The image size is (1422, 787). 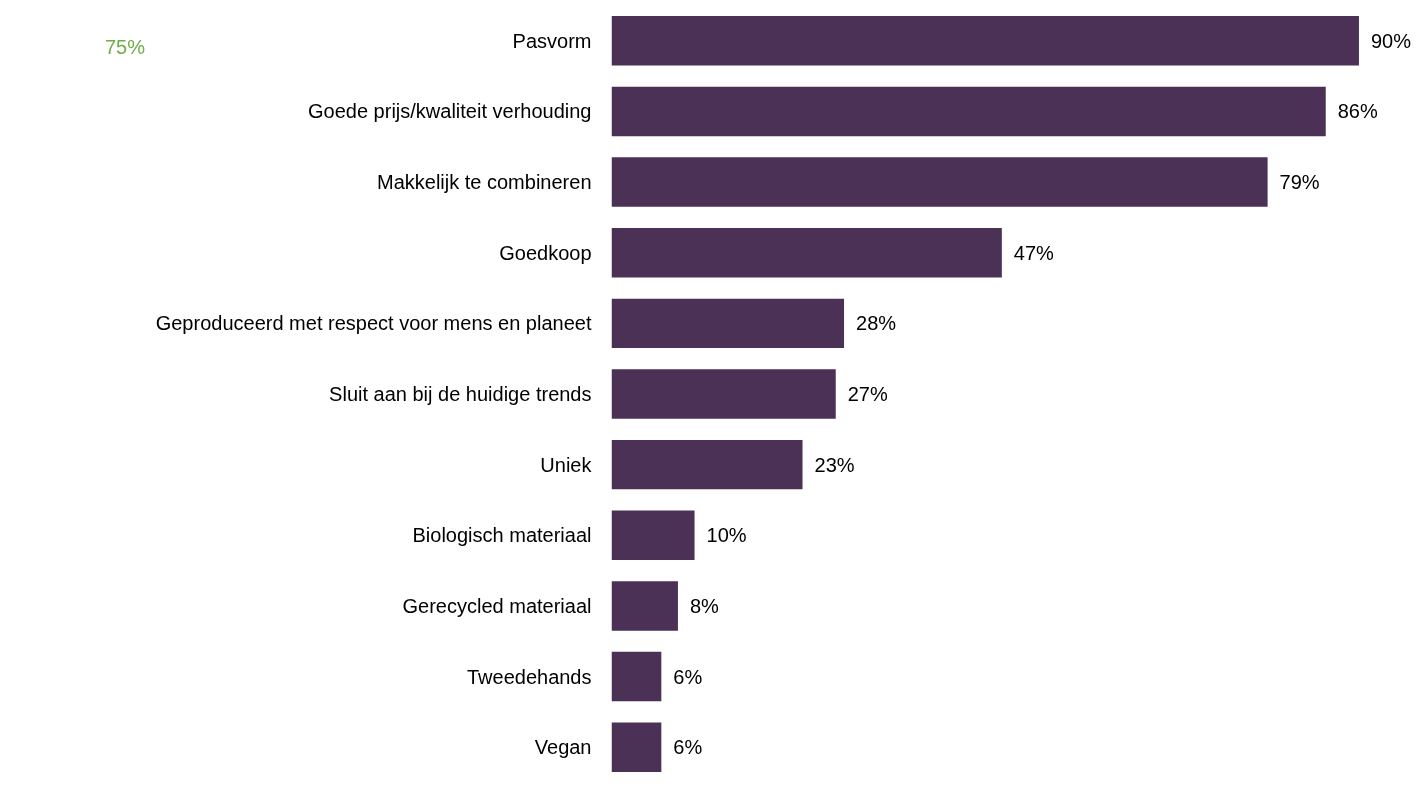 What do you see at coordinates (460, 394) in the screenshot?
I see `y-tick-label: Sluit aan bij de huidige trends` at bounding box center [460, 394].